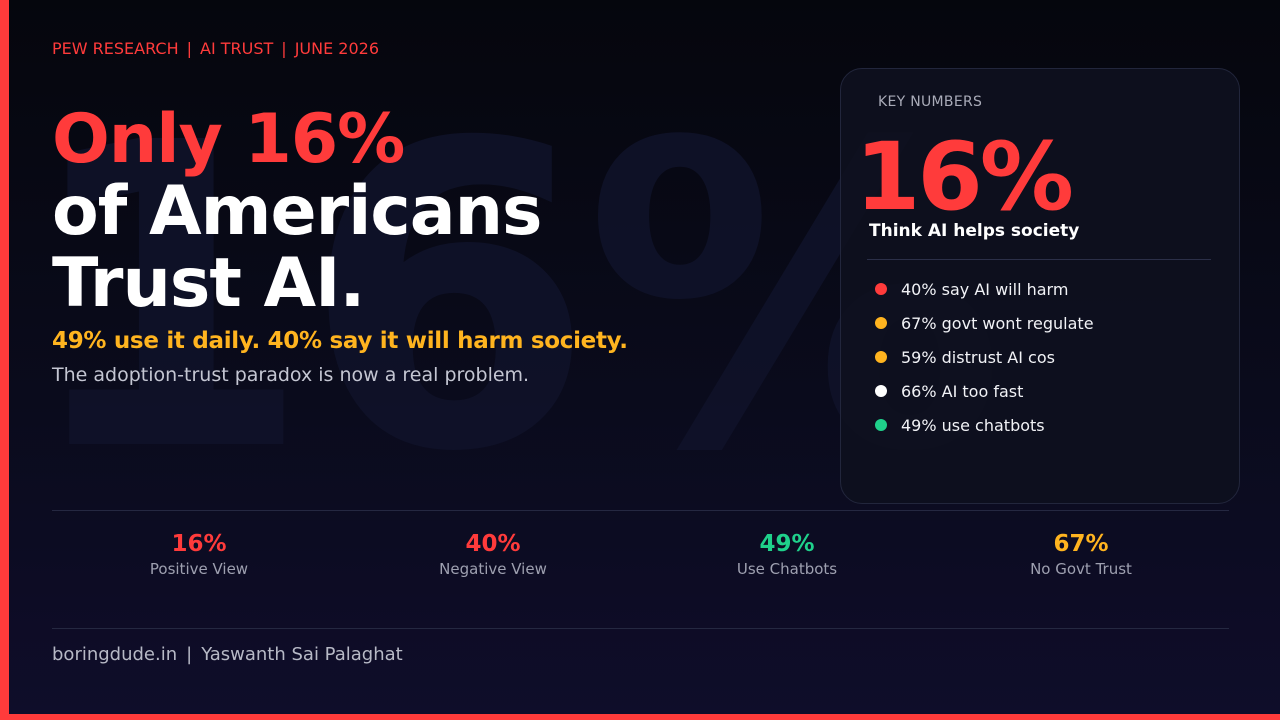 The height and width of the screenshot is (720, 1280). I want to click on footer-site: boringdude.in, so click(115, 654).